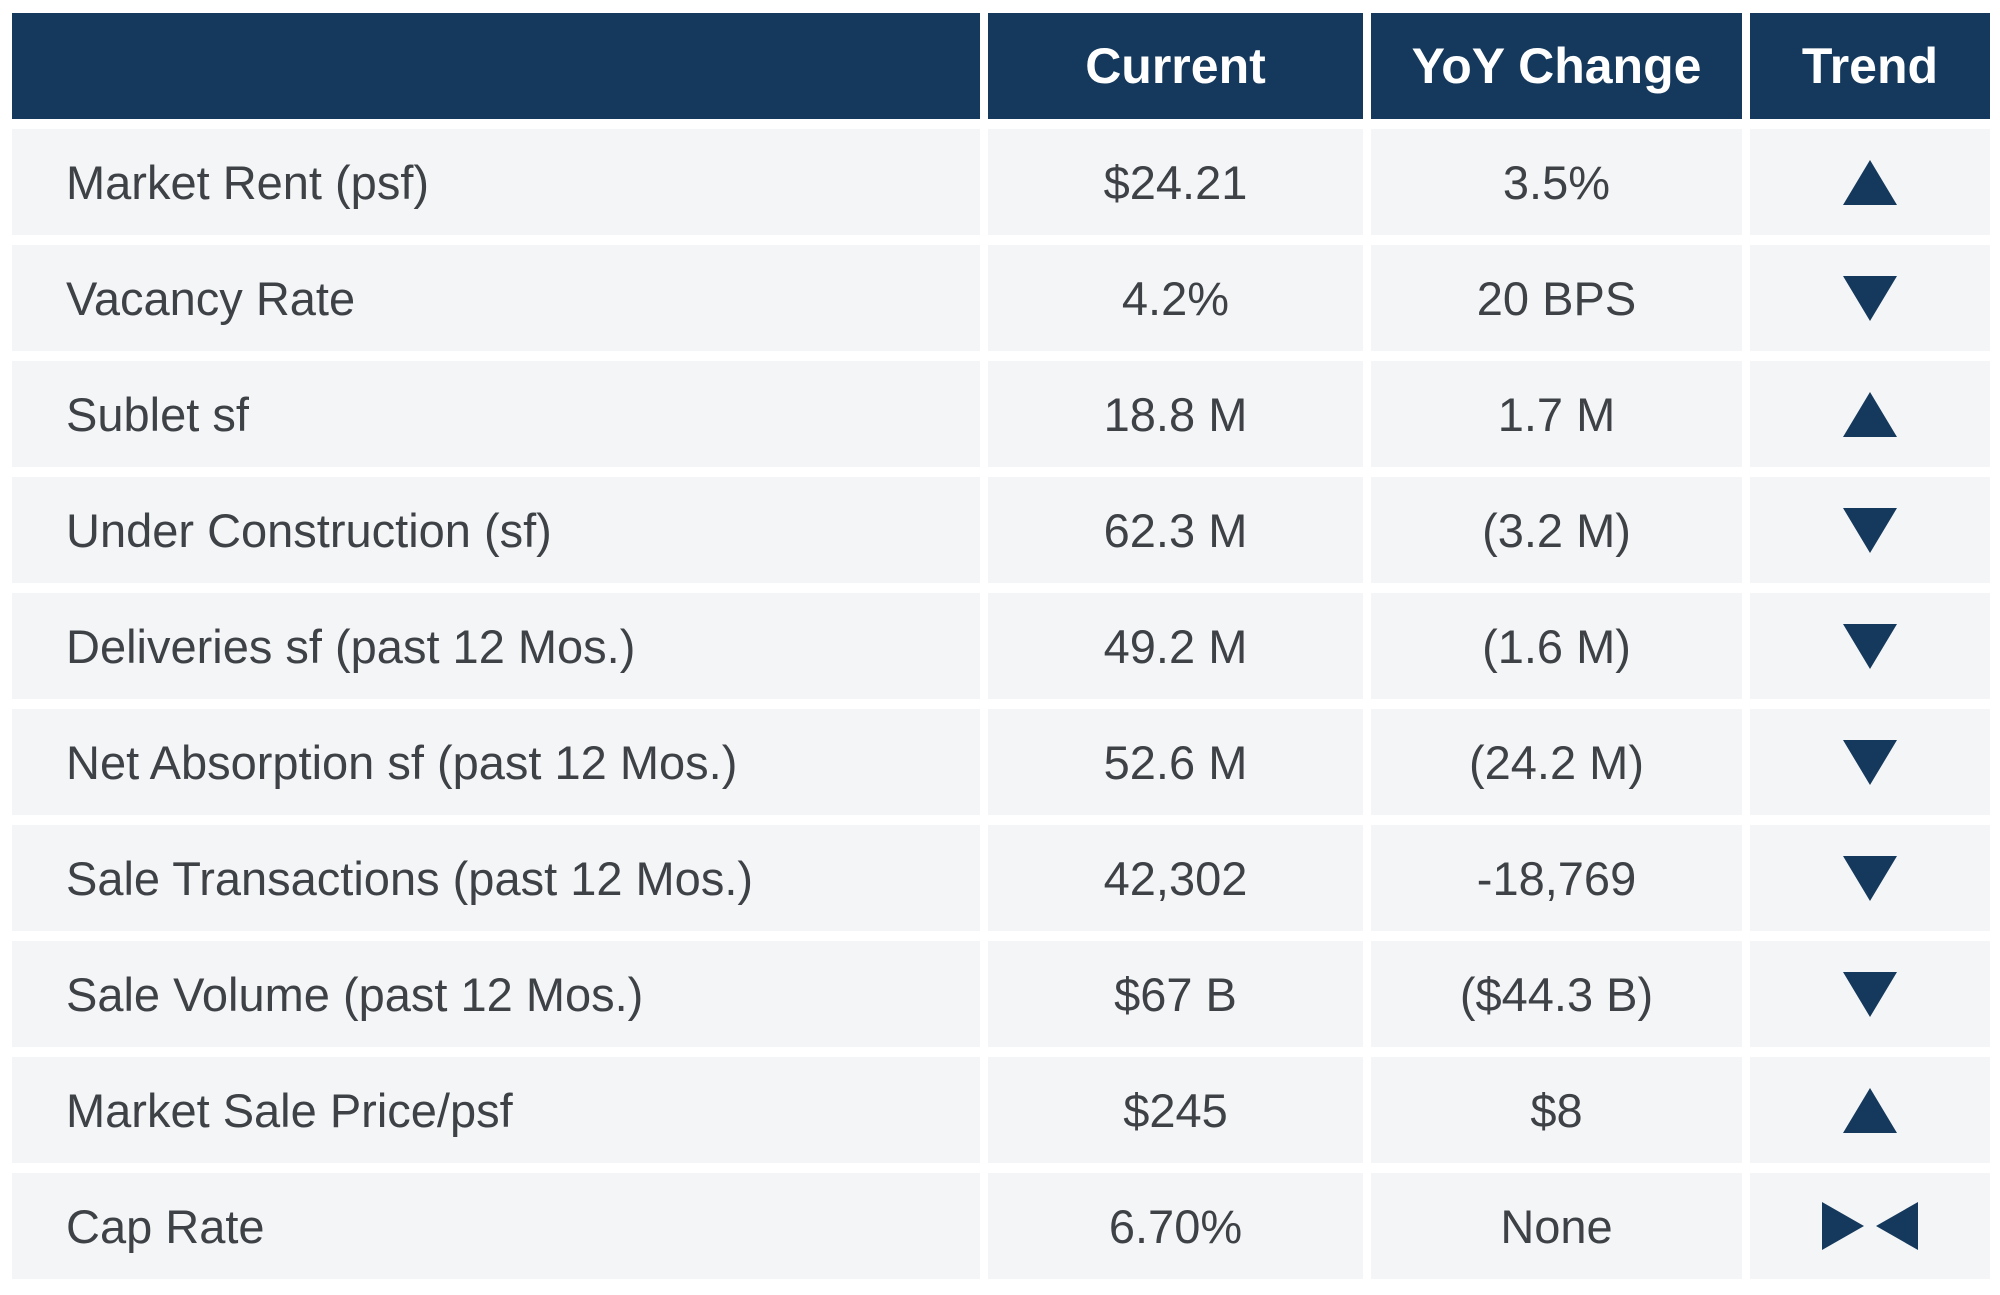 This screenshot has height=1295, width=2000. I want to click on metric-label-cell: Market Sale Price/psf, so click(496, 1110).